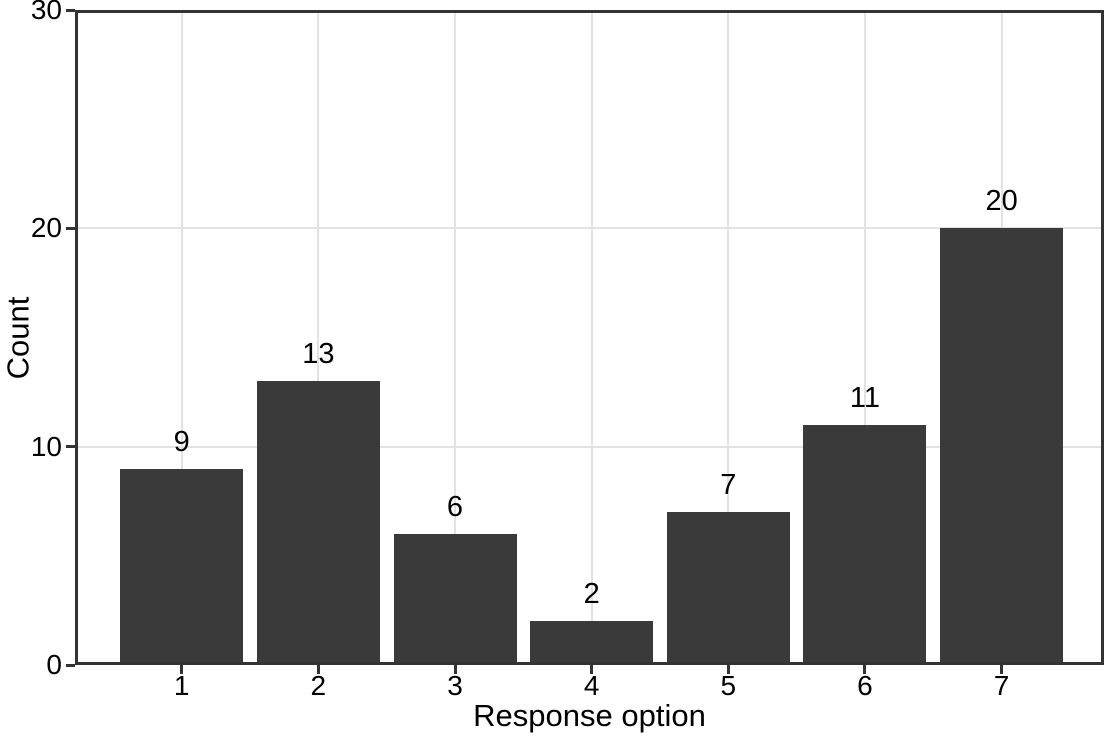  Describe the element at coordinates (728, 485) in the screenshot. I see `bar-value-label: 7` at that location.